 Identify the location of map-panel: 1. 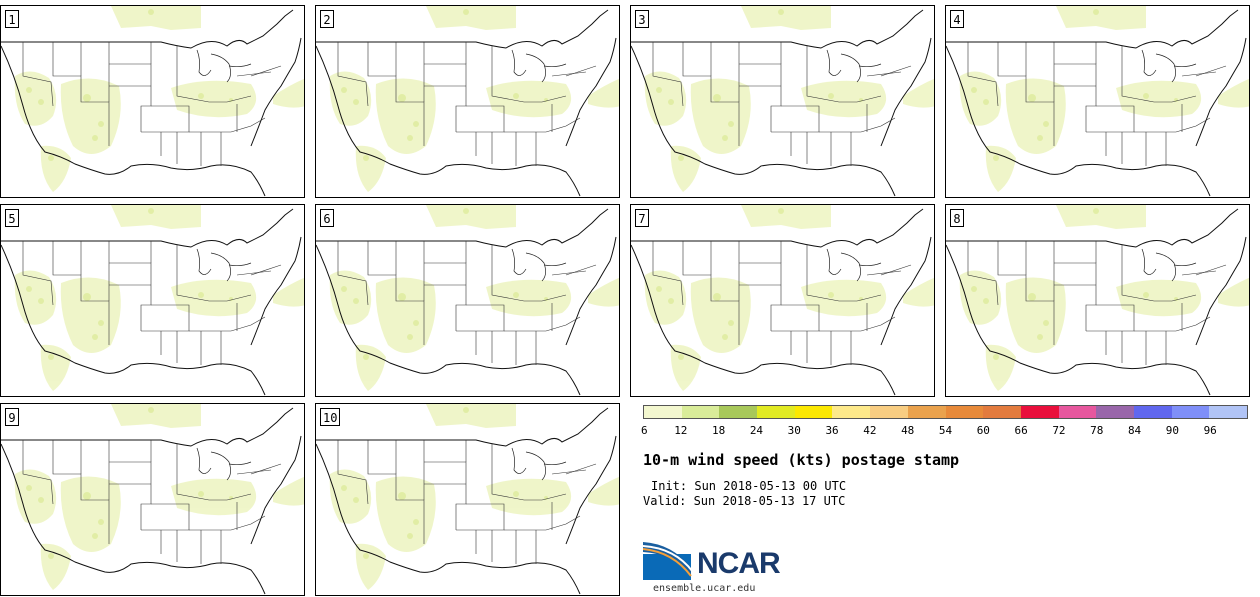
(152, 101).